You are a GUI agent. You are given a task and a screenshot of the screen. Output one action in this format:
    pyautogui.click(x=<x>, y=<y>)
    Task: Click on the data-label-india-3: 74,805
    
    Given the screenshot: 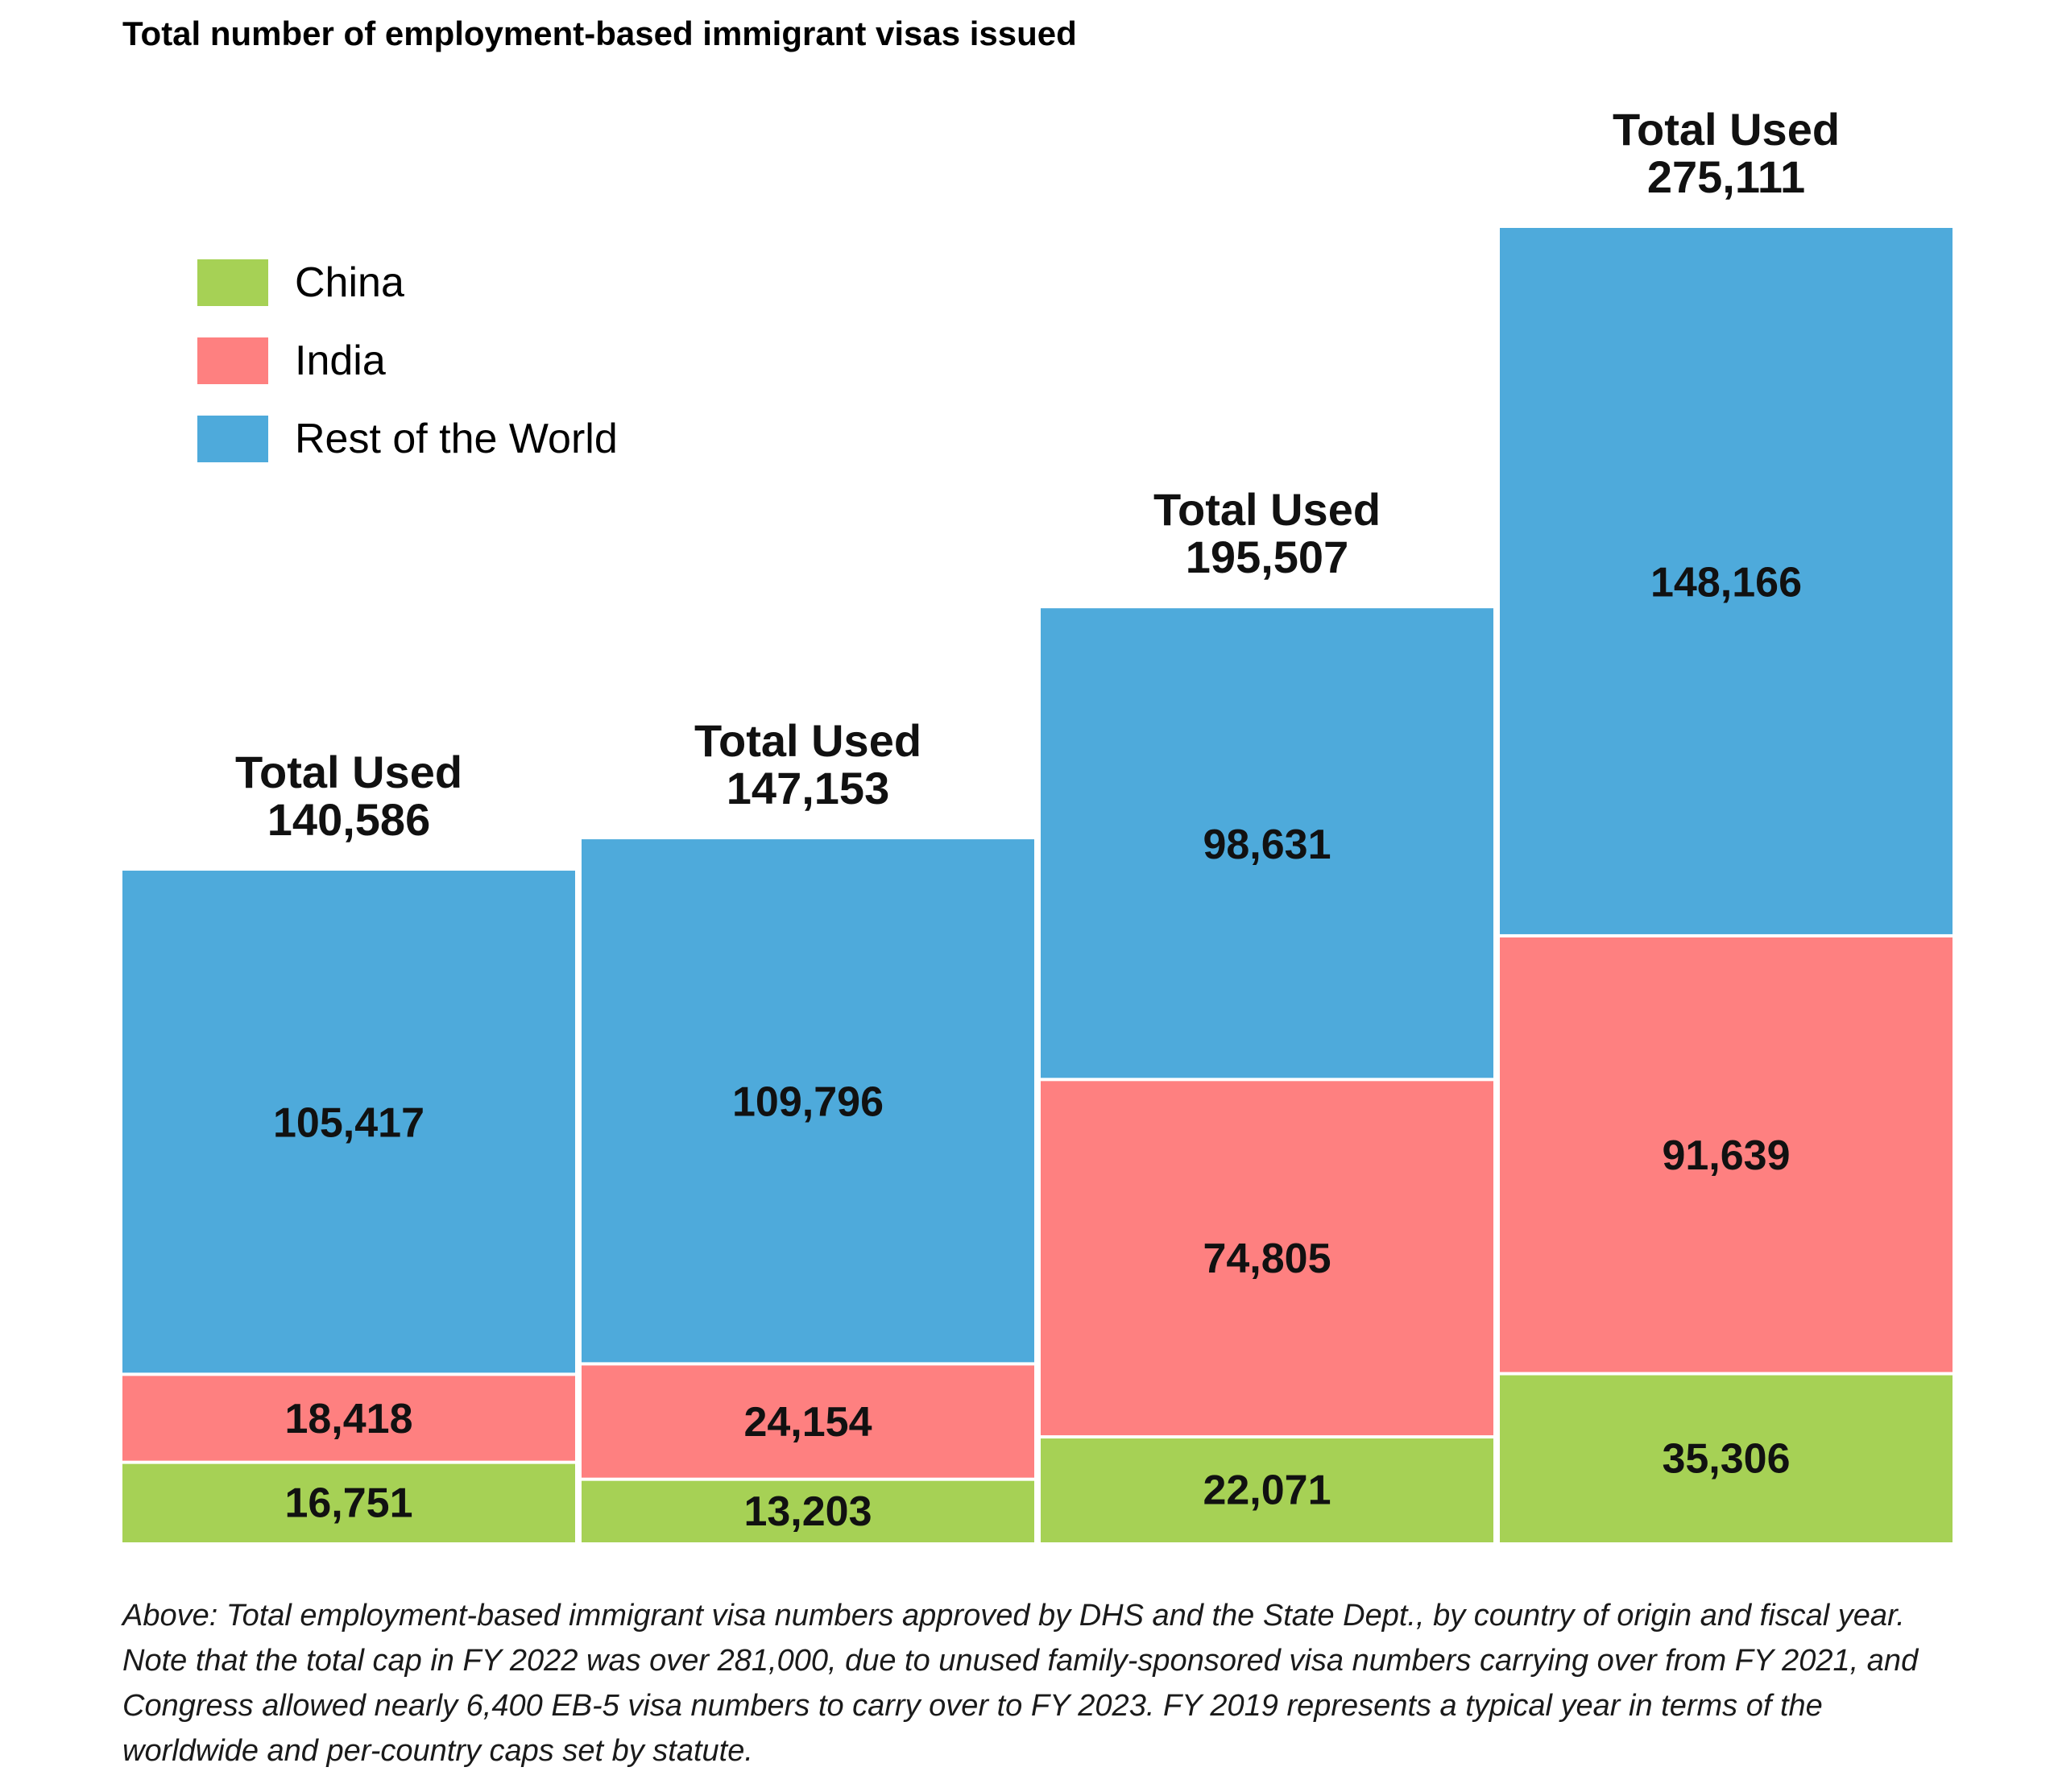 What is the action you would take?
    pyautogui.click(x=1267, y=1258)
    